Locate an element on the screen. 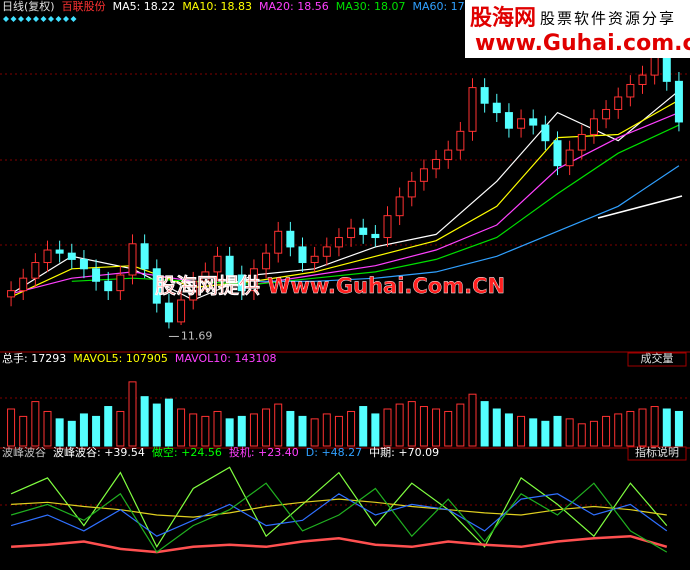  header-label: 总手: 17293 is located at coordinates (34, 358).